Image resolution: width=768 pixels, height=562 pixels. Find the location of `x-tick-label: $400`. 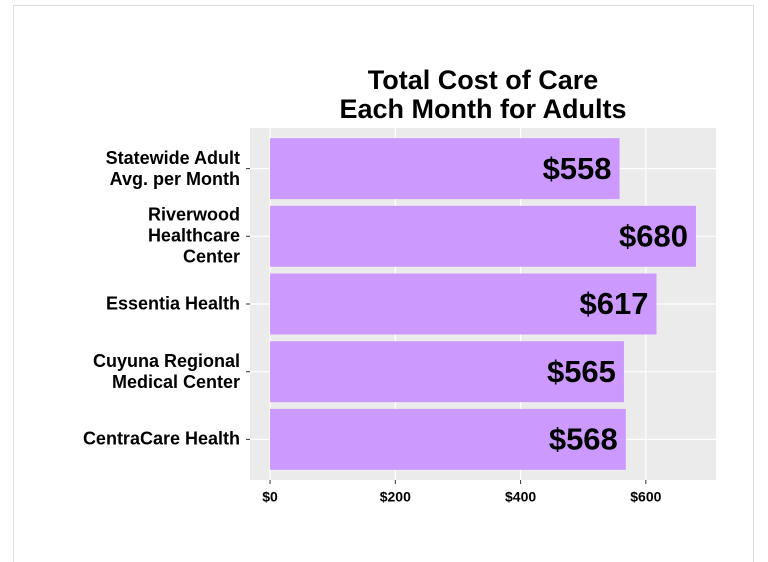

x-tick-label: $400 is located at coordinates (520, 497).